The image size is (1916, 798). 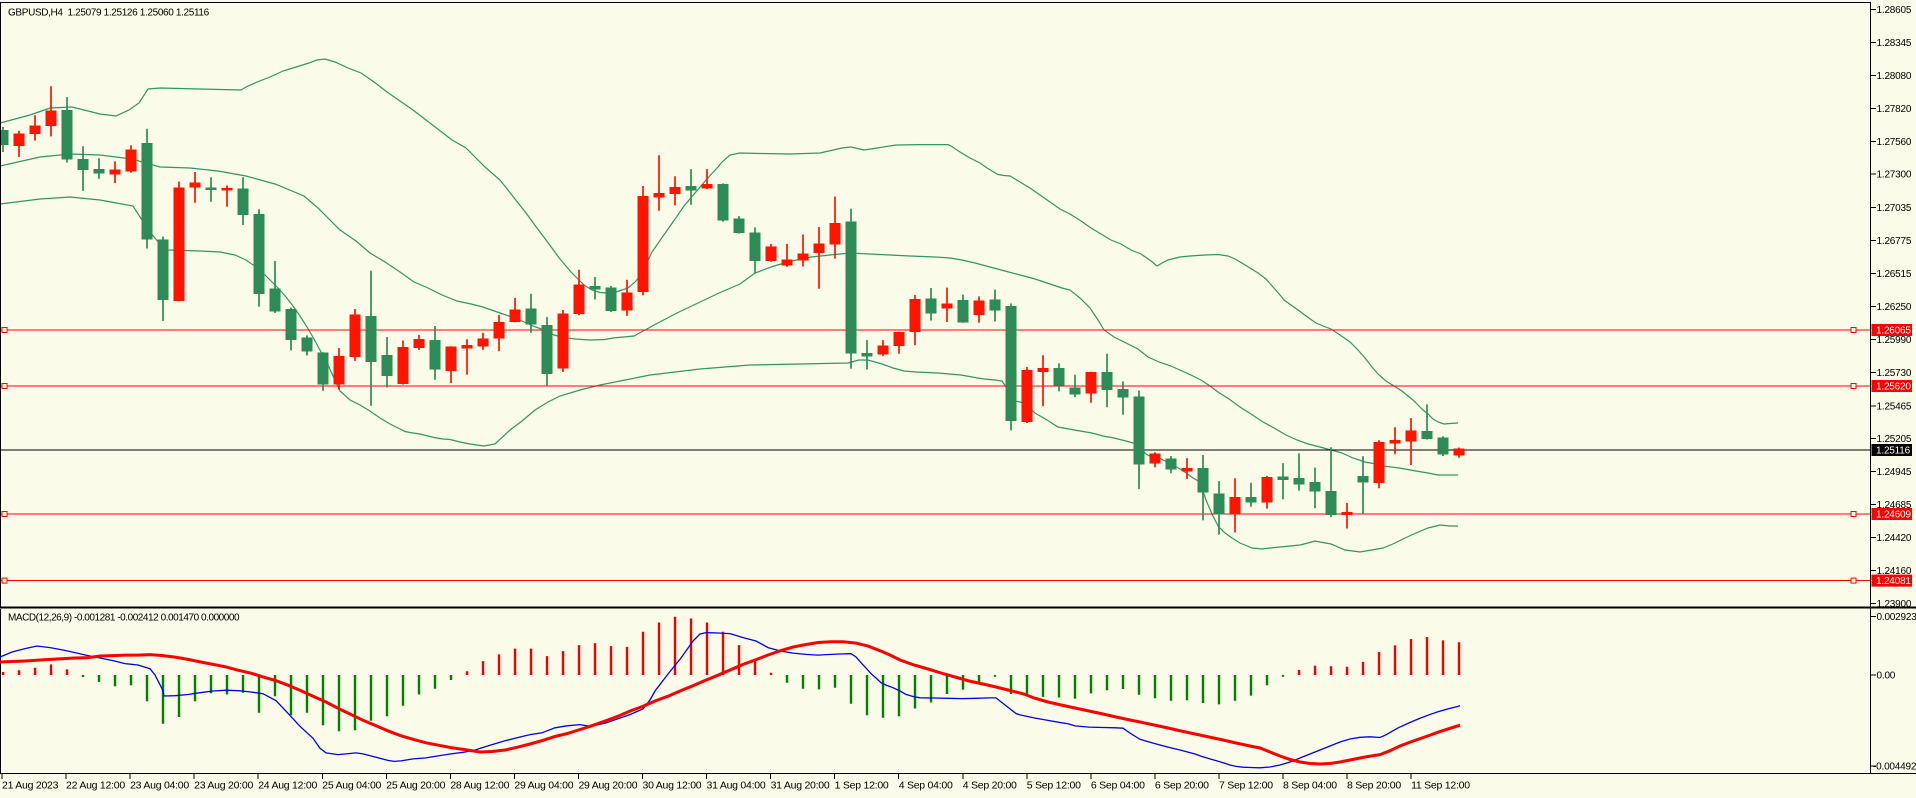 I want to click on svg-text: 0.002923, so click(x=1896, y=617).